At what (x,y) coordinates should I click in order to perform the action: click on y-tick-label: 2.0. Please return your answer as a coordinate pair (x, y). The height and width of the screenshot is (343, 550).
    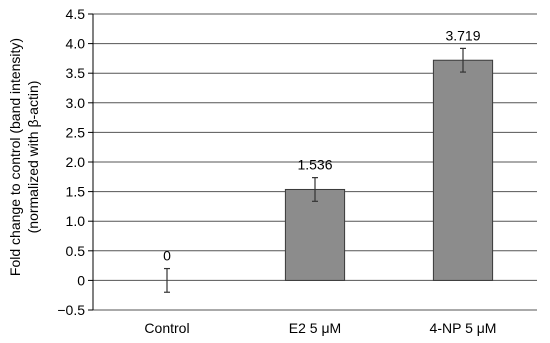
    Looking at the image, I should click on (76, 162).